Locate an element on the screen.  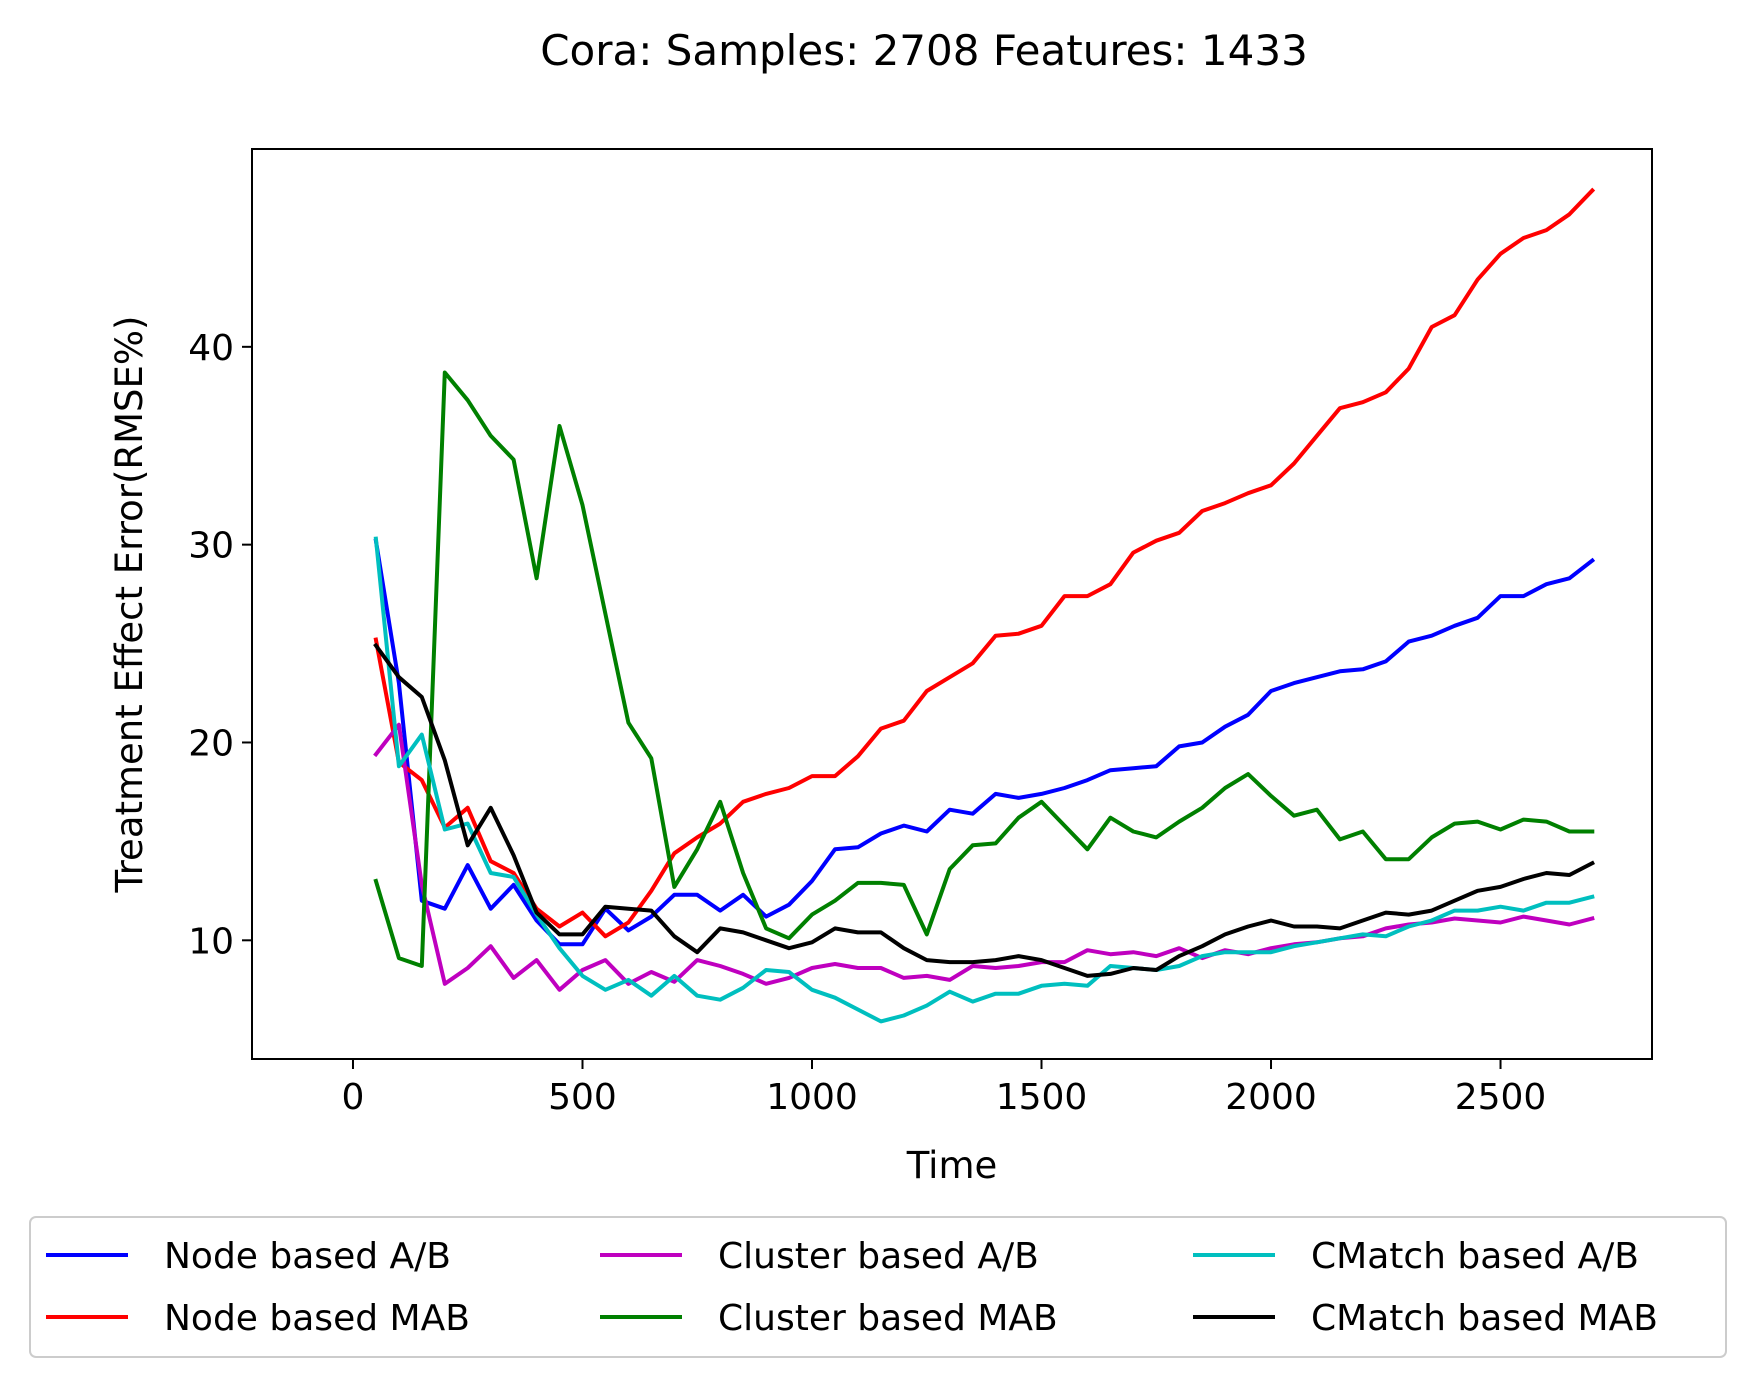
legend-entry: CMatch based MAB is located at coordinates (1425, 1318).